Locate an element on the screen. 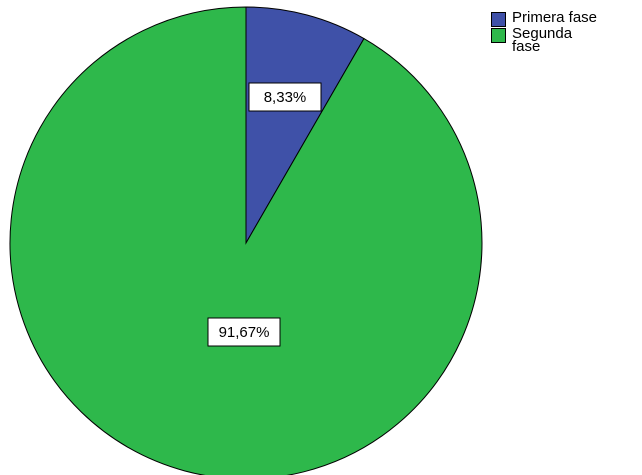  legend-item-segunda-fase: Segunda fase is located at coordinates (566, 40).